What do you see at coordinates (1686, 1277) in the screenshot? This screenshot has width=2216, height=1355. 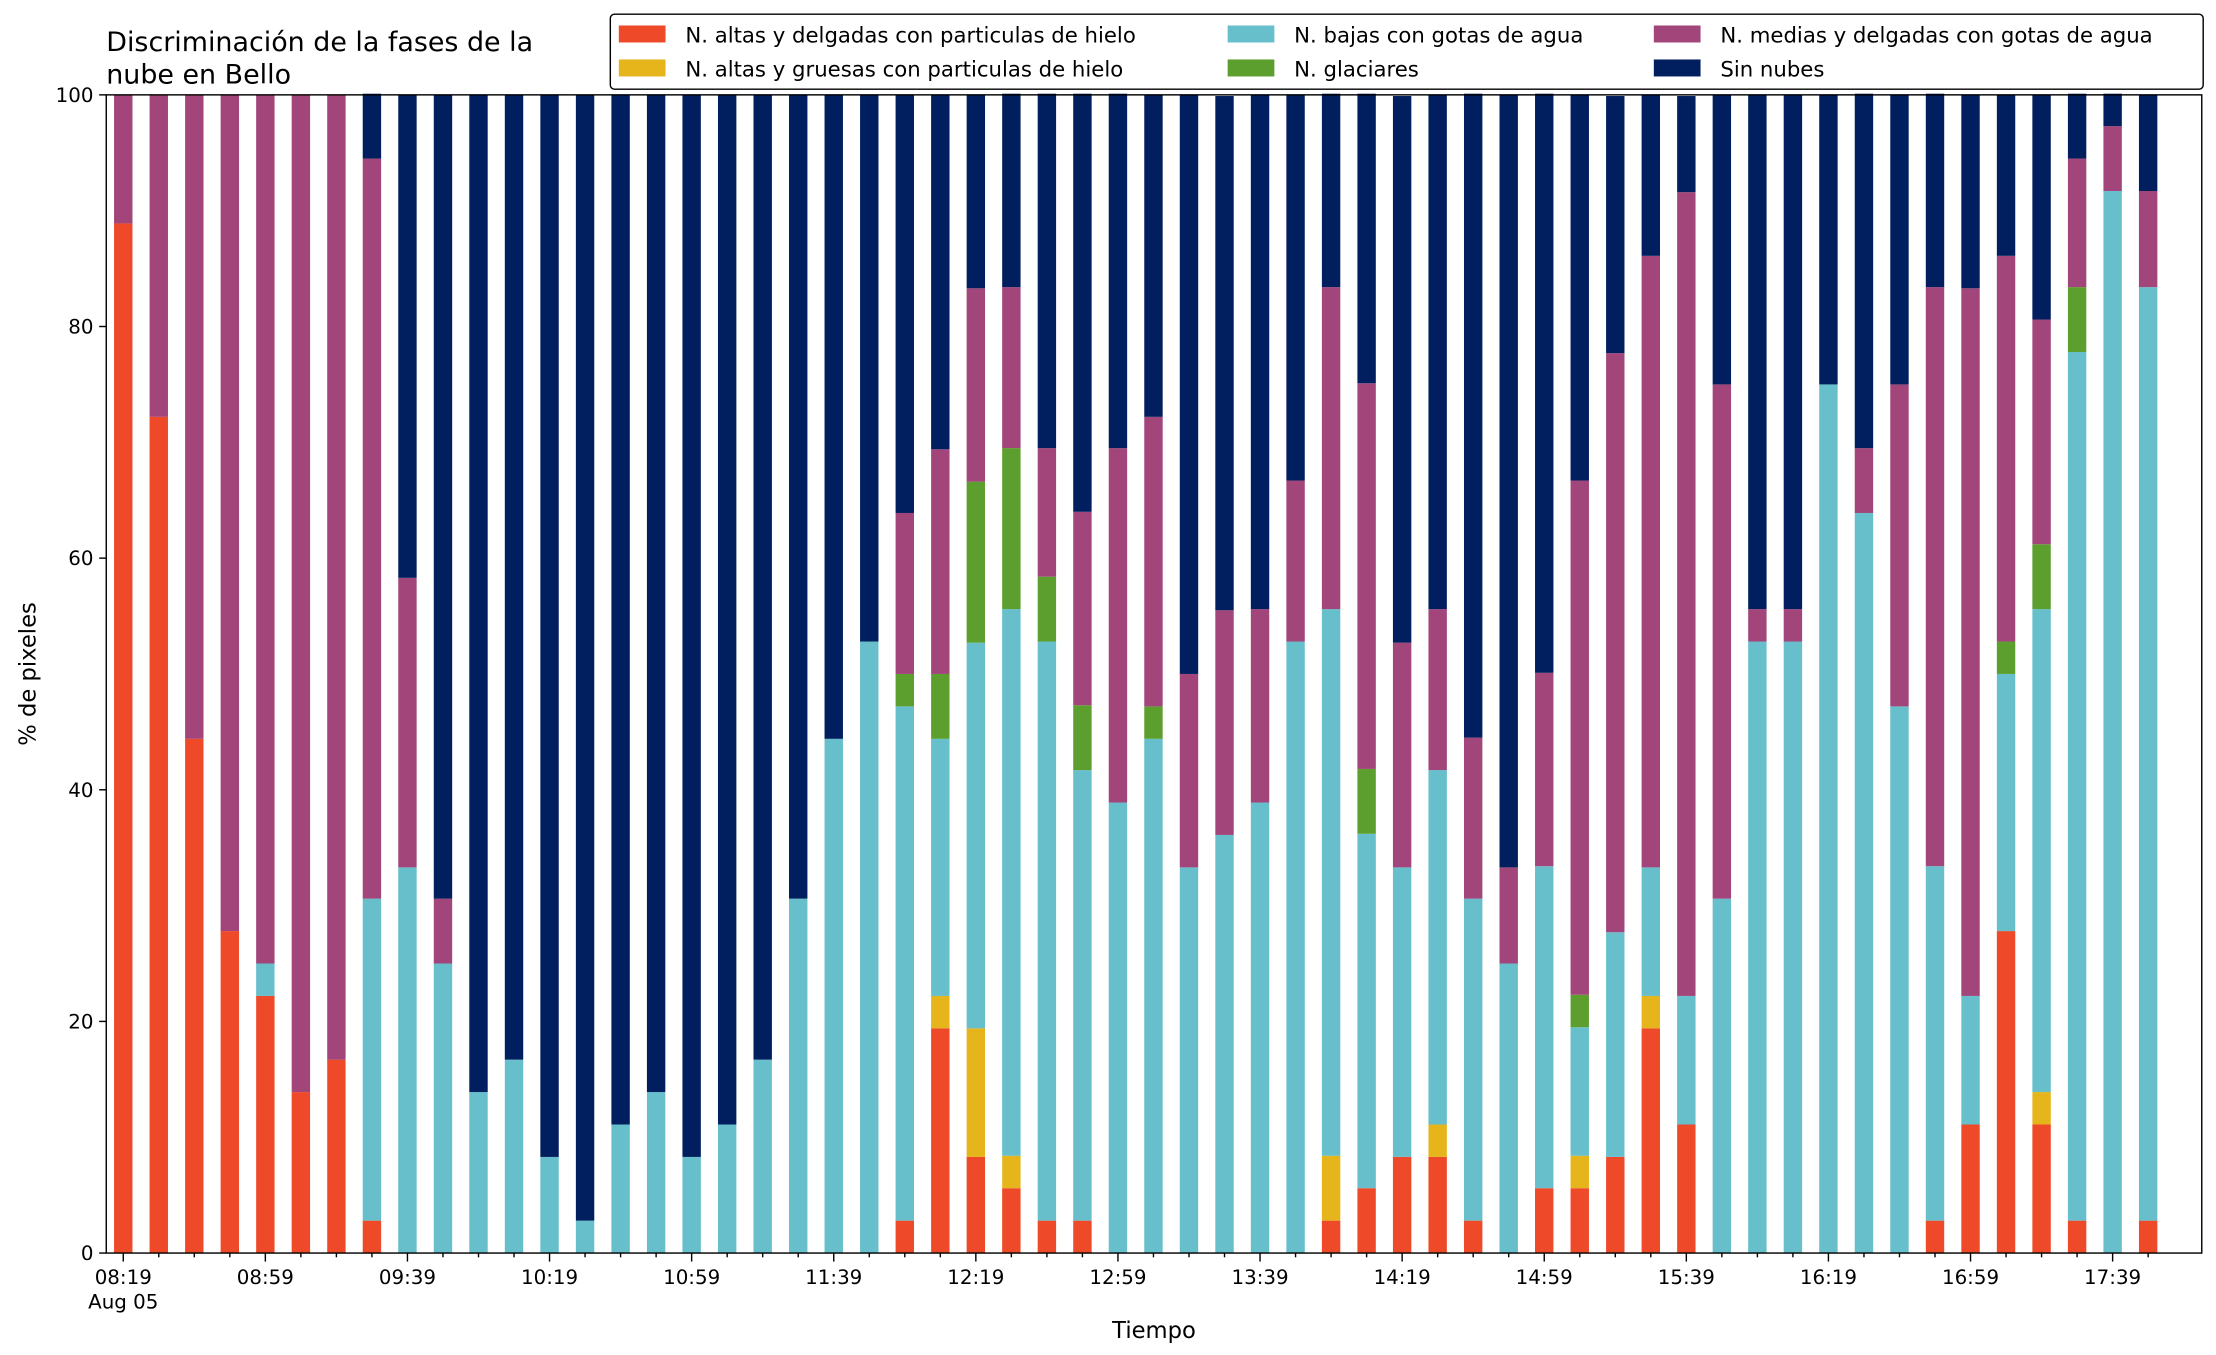 I see `x-tick-label: 15:39` at bounding box center [1686, 1277].